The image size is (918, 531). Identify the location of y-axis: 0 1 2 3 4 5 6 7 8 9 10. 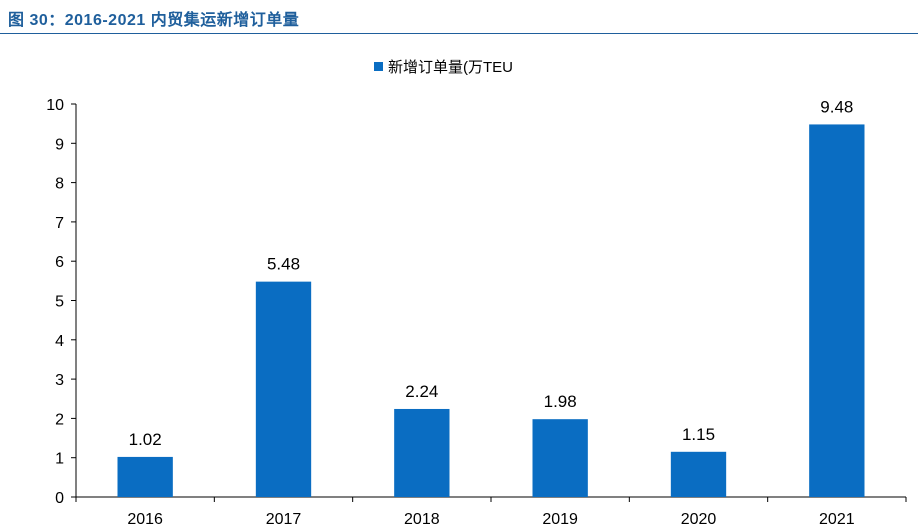
(61, 302).